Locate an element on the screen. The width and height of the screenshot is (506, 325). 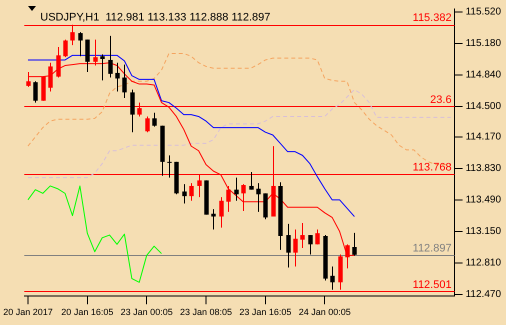
x-tick-label: 23 Jan 00:05 is located at coordinates (146, 312).